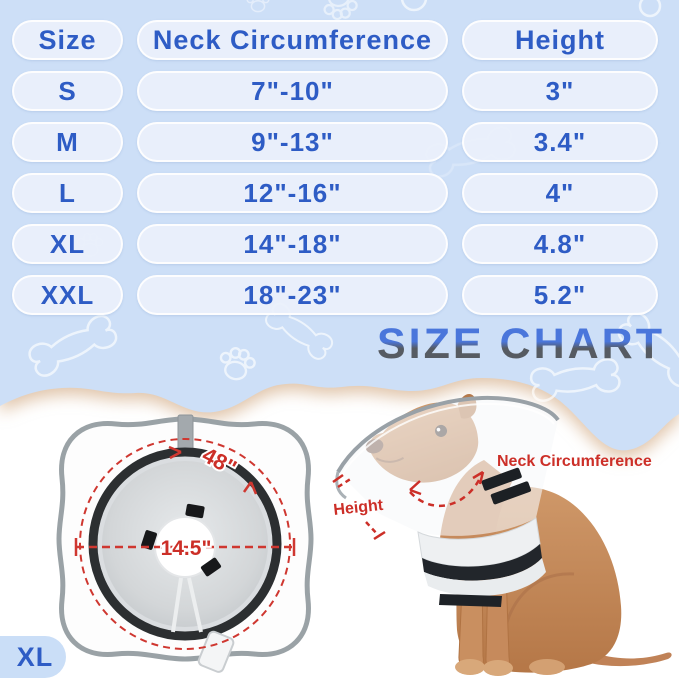  What do you see at coordinates (482, 562) in the screenshot?
I see `cone-black-band` at bounding box center [482, 562].